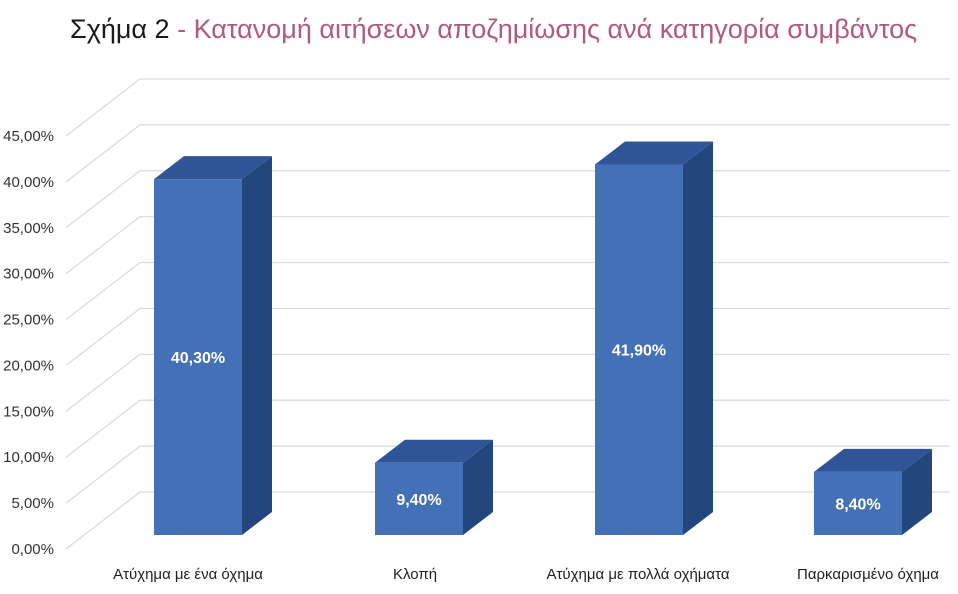 The width and height of the screenshot is (958, 594). I want to click on x-category-label: Κλοπή, so click(415, 574).